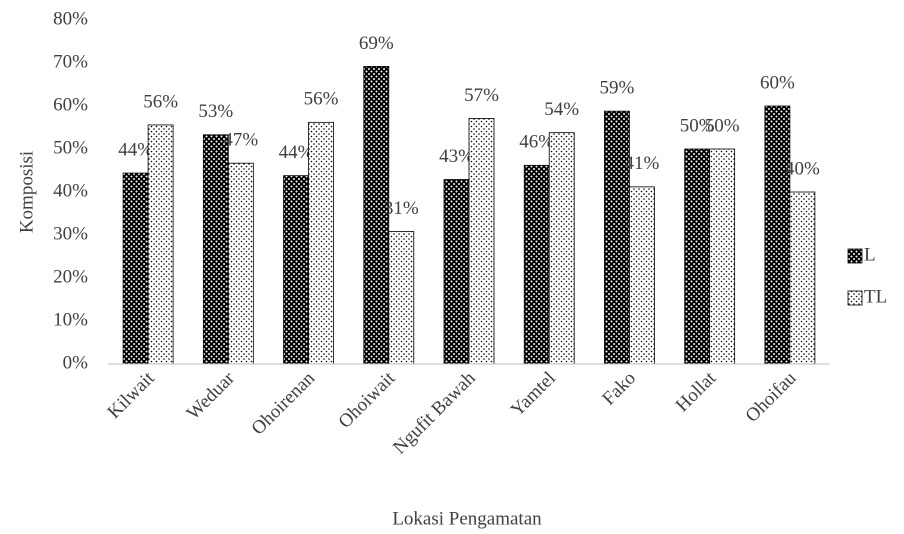 Image resolution: width=904 pixels, height=534 pixels. What do you see at coordinates (870, 254) in the screenshot?
I see `legend-label: L` at bounding box center [870, 254].